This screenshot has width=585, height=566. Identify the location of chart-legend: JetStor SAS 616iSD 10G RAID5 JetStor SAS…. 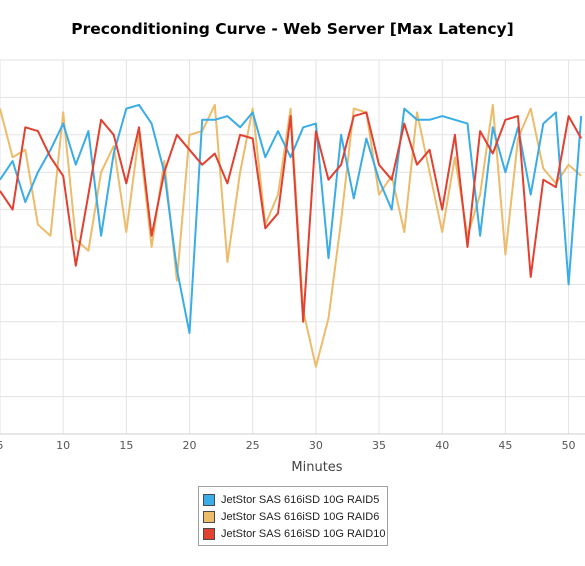
(293, 516).